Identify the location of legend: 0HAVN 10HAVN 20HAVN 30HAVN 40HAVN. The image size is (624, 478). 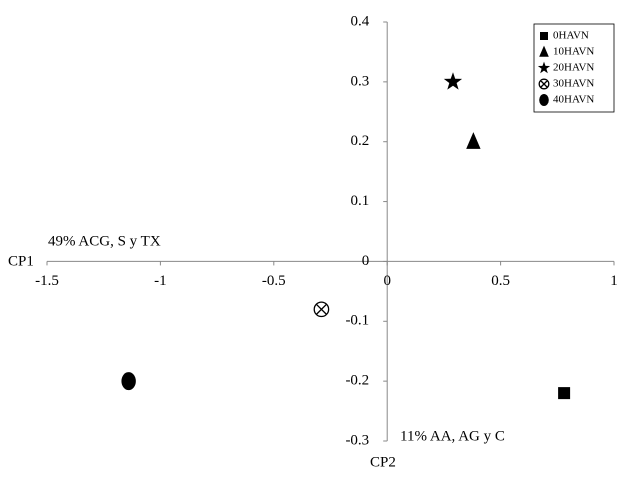
(574, 68).